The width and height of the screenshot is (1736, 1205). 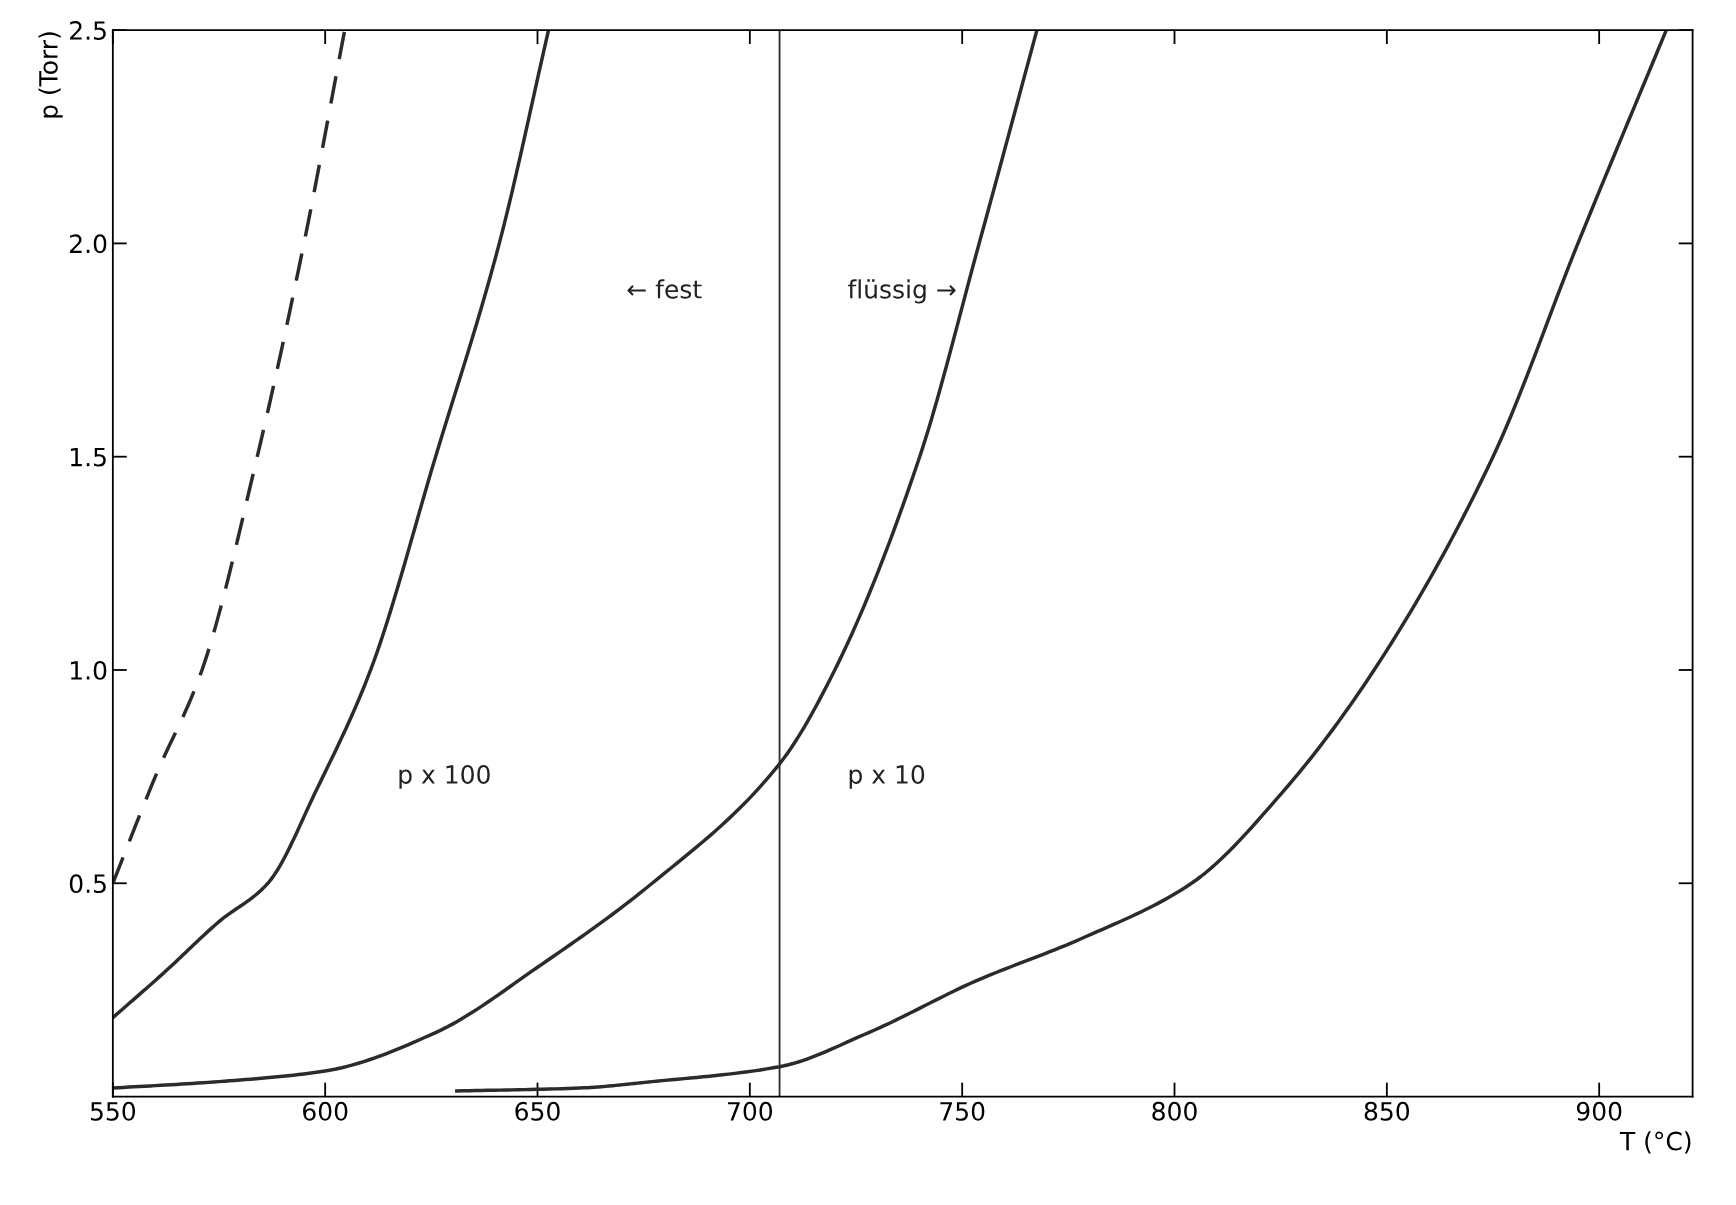 What do you see at coordinates (88, 30) in the screenshot?
I see `y-tick-label: 2.5` at bounding box center [88, 30].